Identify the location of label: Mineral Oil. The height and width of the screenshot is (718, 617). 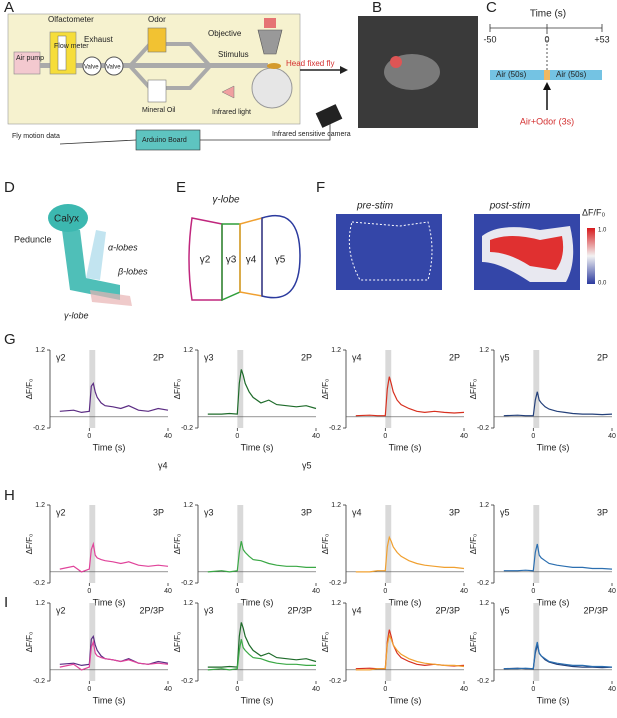
(159, 110).